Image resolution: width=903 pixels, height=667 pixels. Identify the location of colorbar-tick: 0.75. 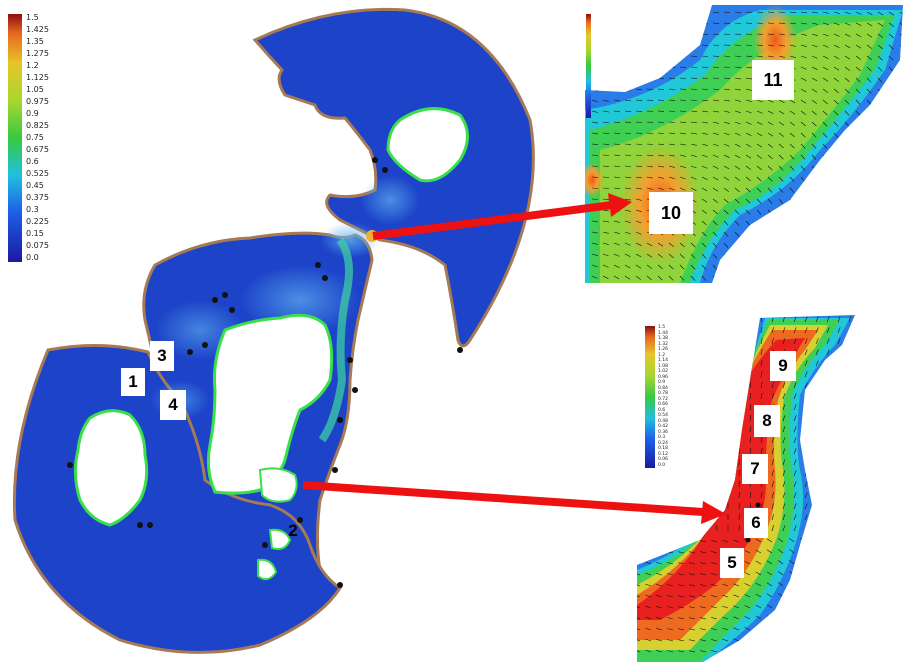
(37, 138).